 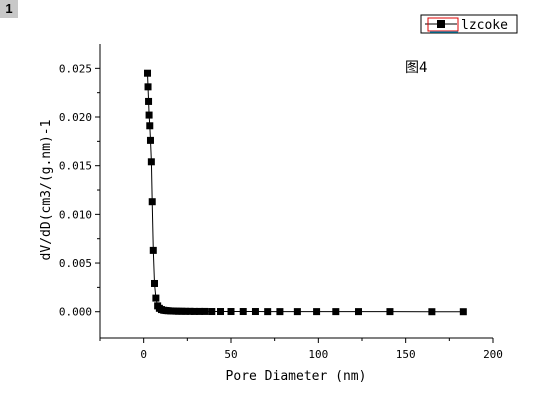 What do you see at coordinates (143, 354) in the screenshot?
I see `x-tick-label: 0` at bounding box center [143, 354].